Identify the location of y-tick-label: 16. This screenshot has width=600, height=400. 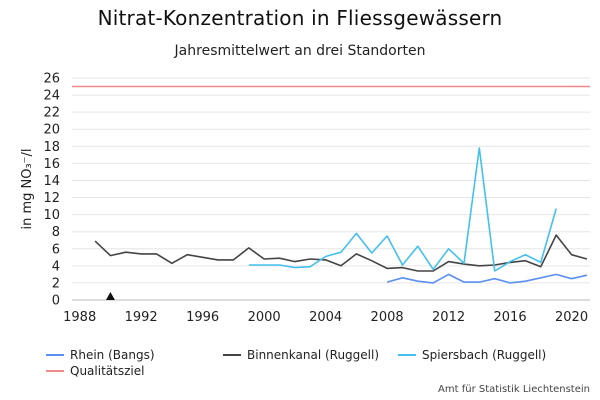
(51, 164).